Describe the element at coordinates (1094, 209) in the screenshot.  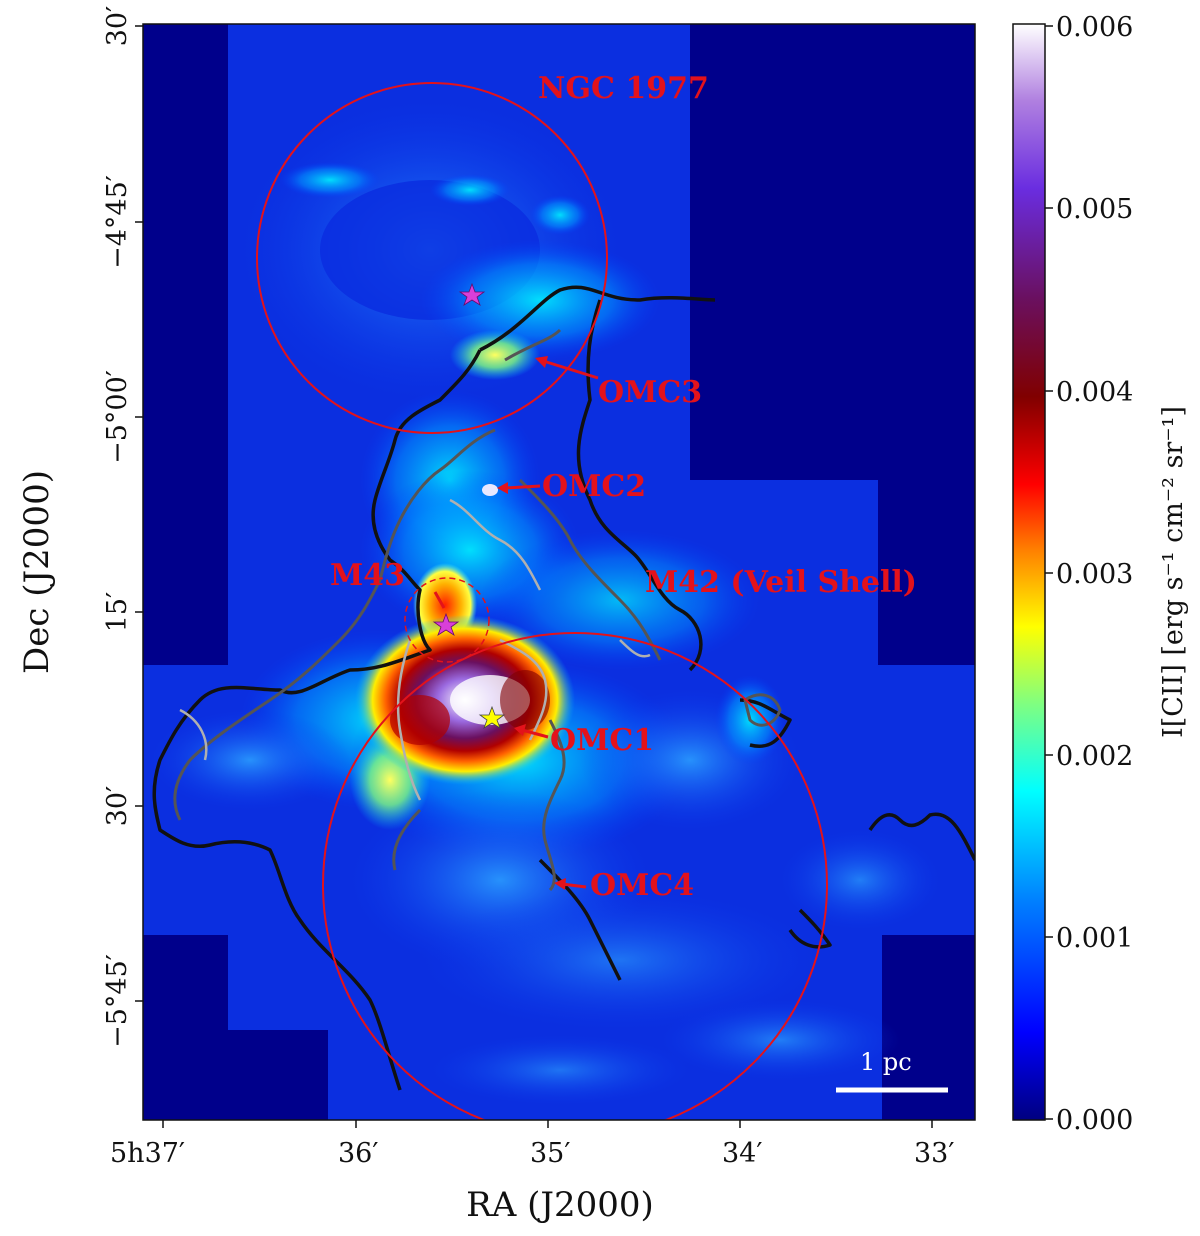
I see `colorbar-tick-label: 0.005` at that location.